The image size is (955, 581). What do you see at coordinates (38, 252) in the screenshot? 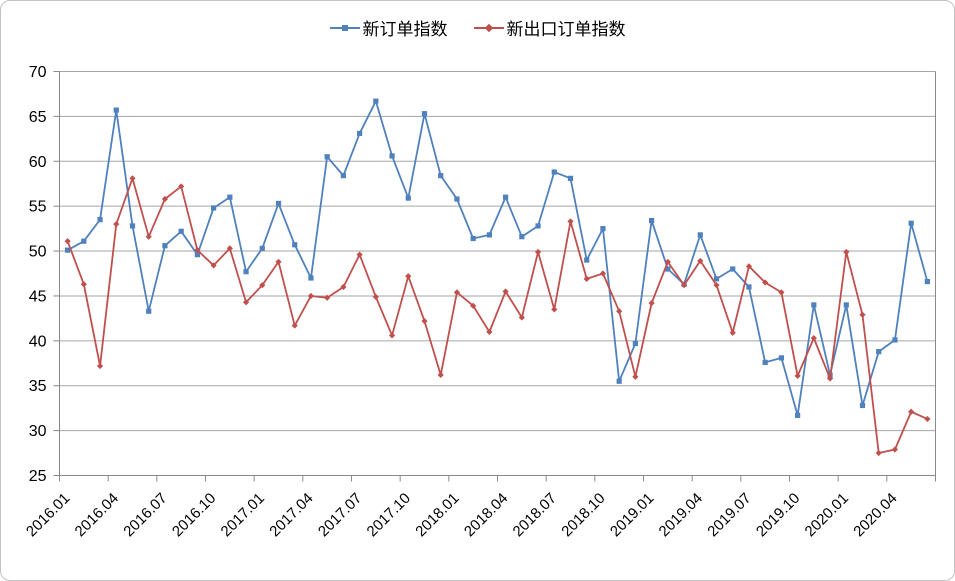
I see `y-axis-label: 50` at bounding box center [38, 252].